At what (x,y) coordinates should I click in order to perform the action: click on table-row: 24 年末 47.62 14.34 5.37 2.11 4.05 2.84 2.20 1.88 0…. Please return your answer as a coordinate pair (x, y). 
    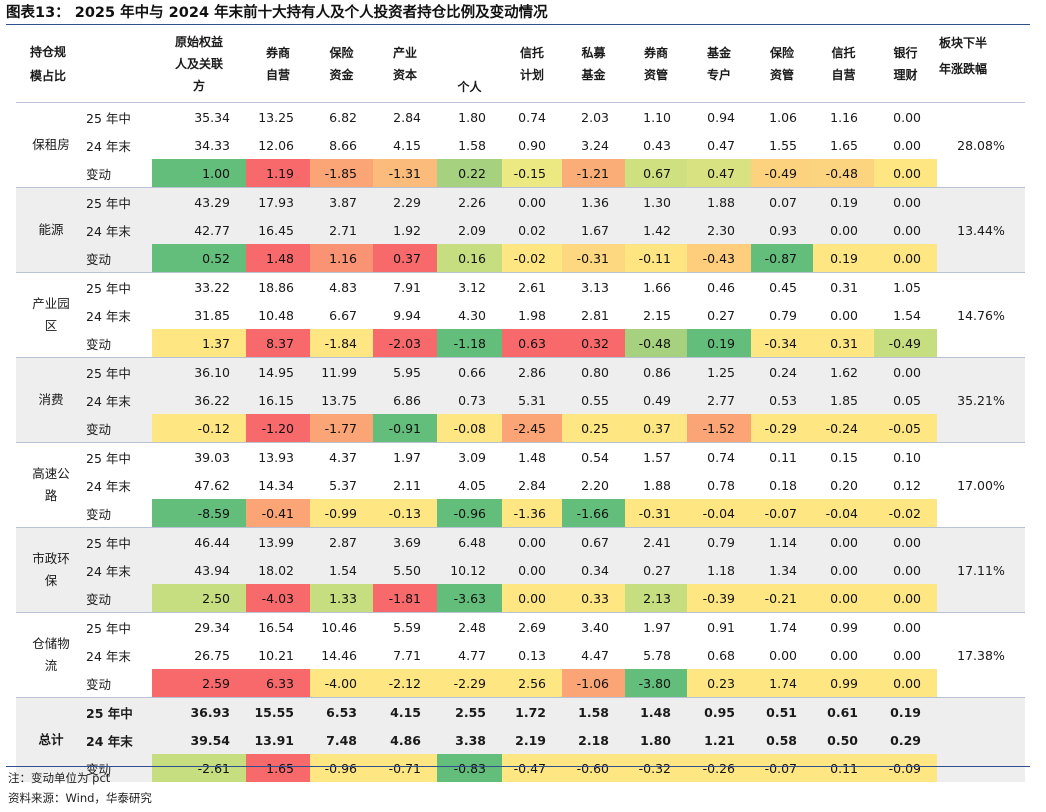
    Looking at the image, I should click on (520, 485).